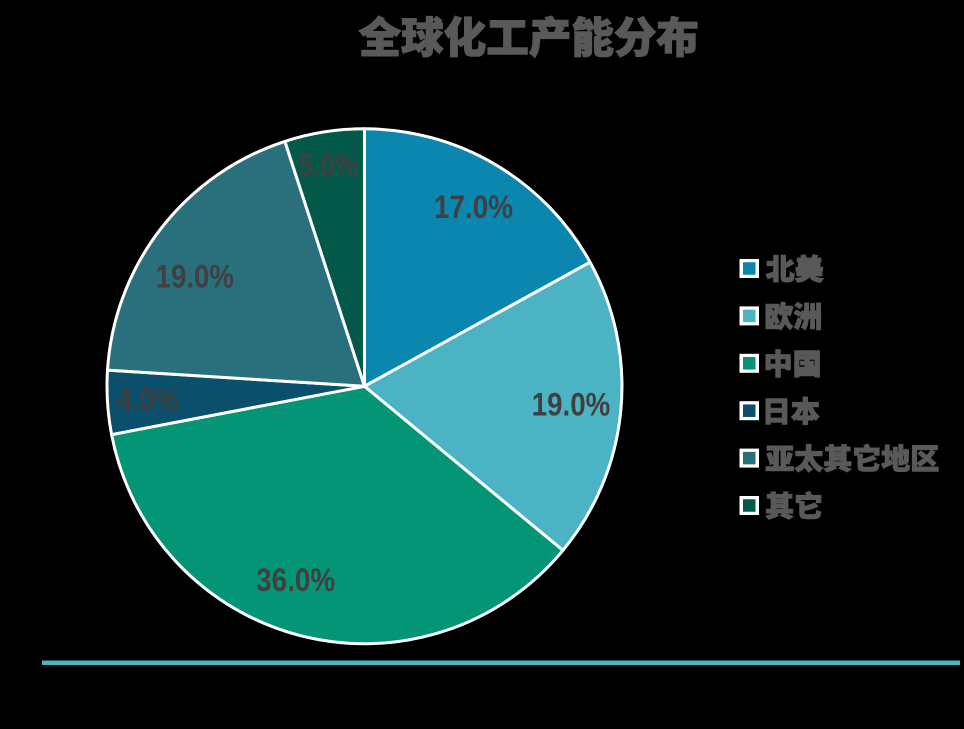 The height and width of the screenshot is (729, 964). I want to click on svg-text: 5.0%, so click(329, 165).